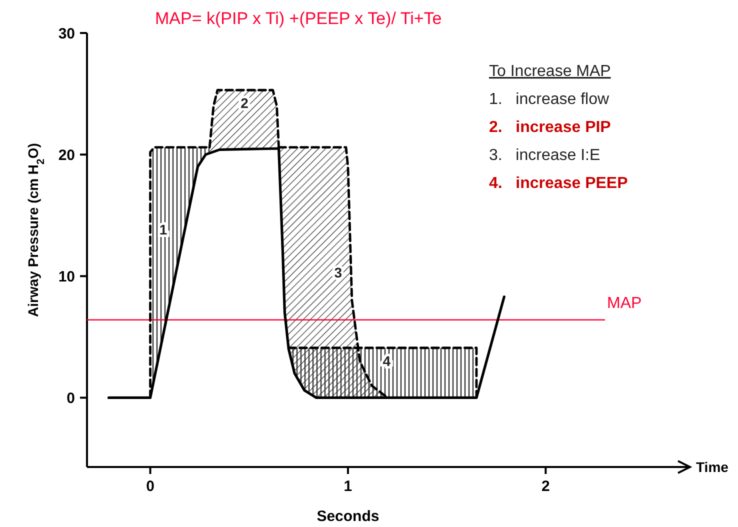 The image size is (738, 527). I want to click on ref-line-label: MAP, so click(624, 303).